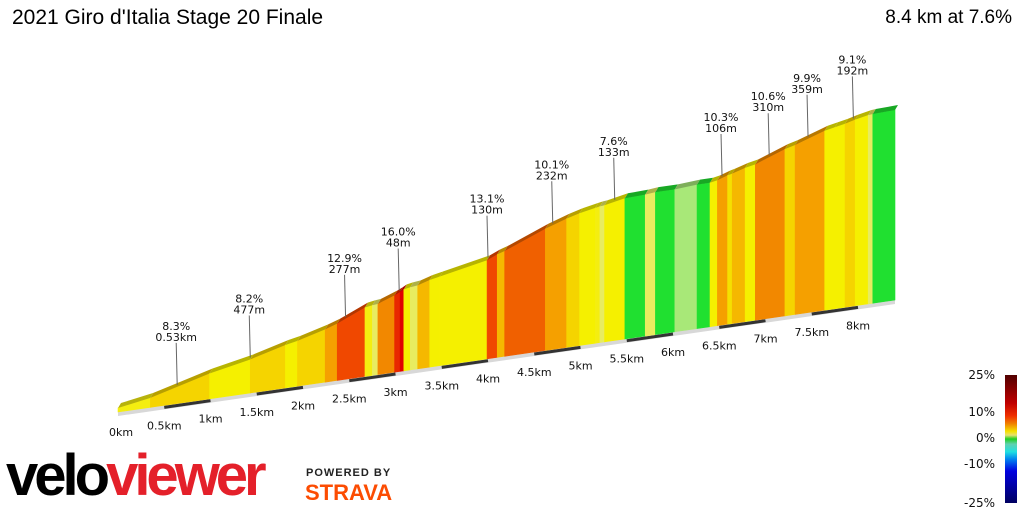  Describe the element at coordinates (979, 464) in the screenshot. I see `legend-label: -10%` at that location.